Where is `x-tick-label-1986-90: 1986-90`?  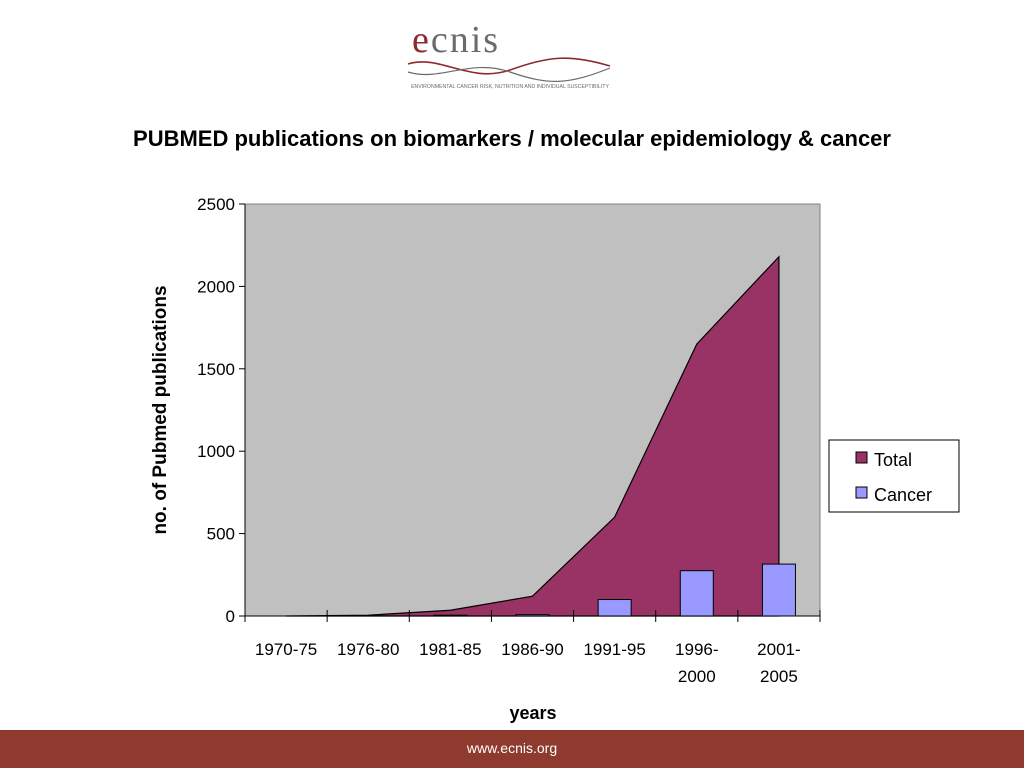 x-tick-label-1986-90: 1986-90 is located at coordinates (532, 649).